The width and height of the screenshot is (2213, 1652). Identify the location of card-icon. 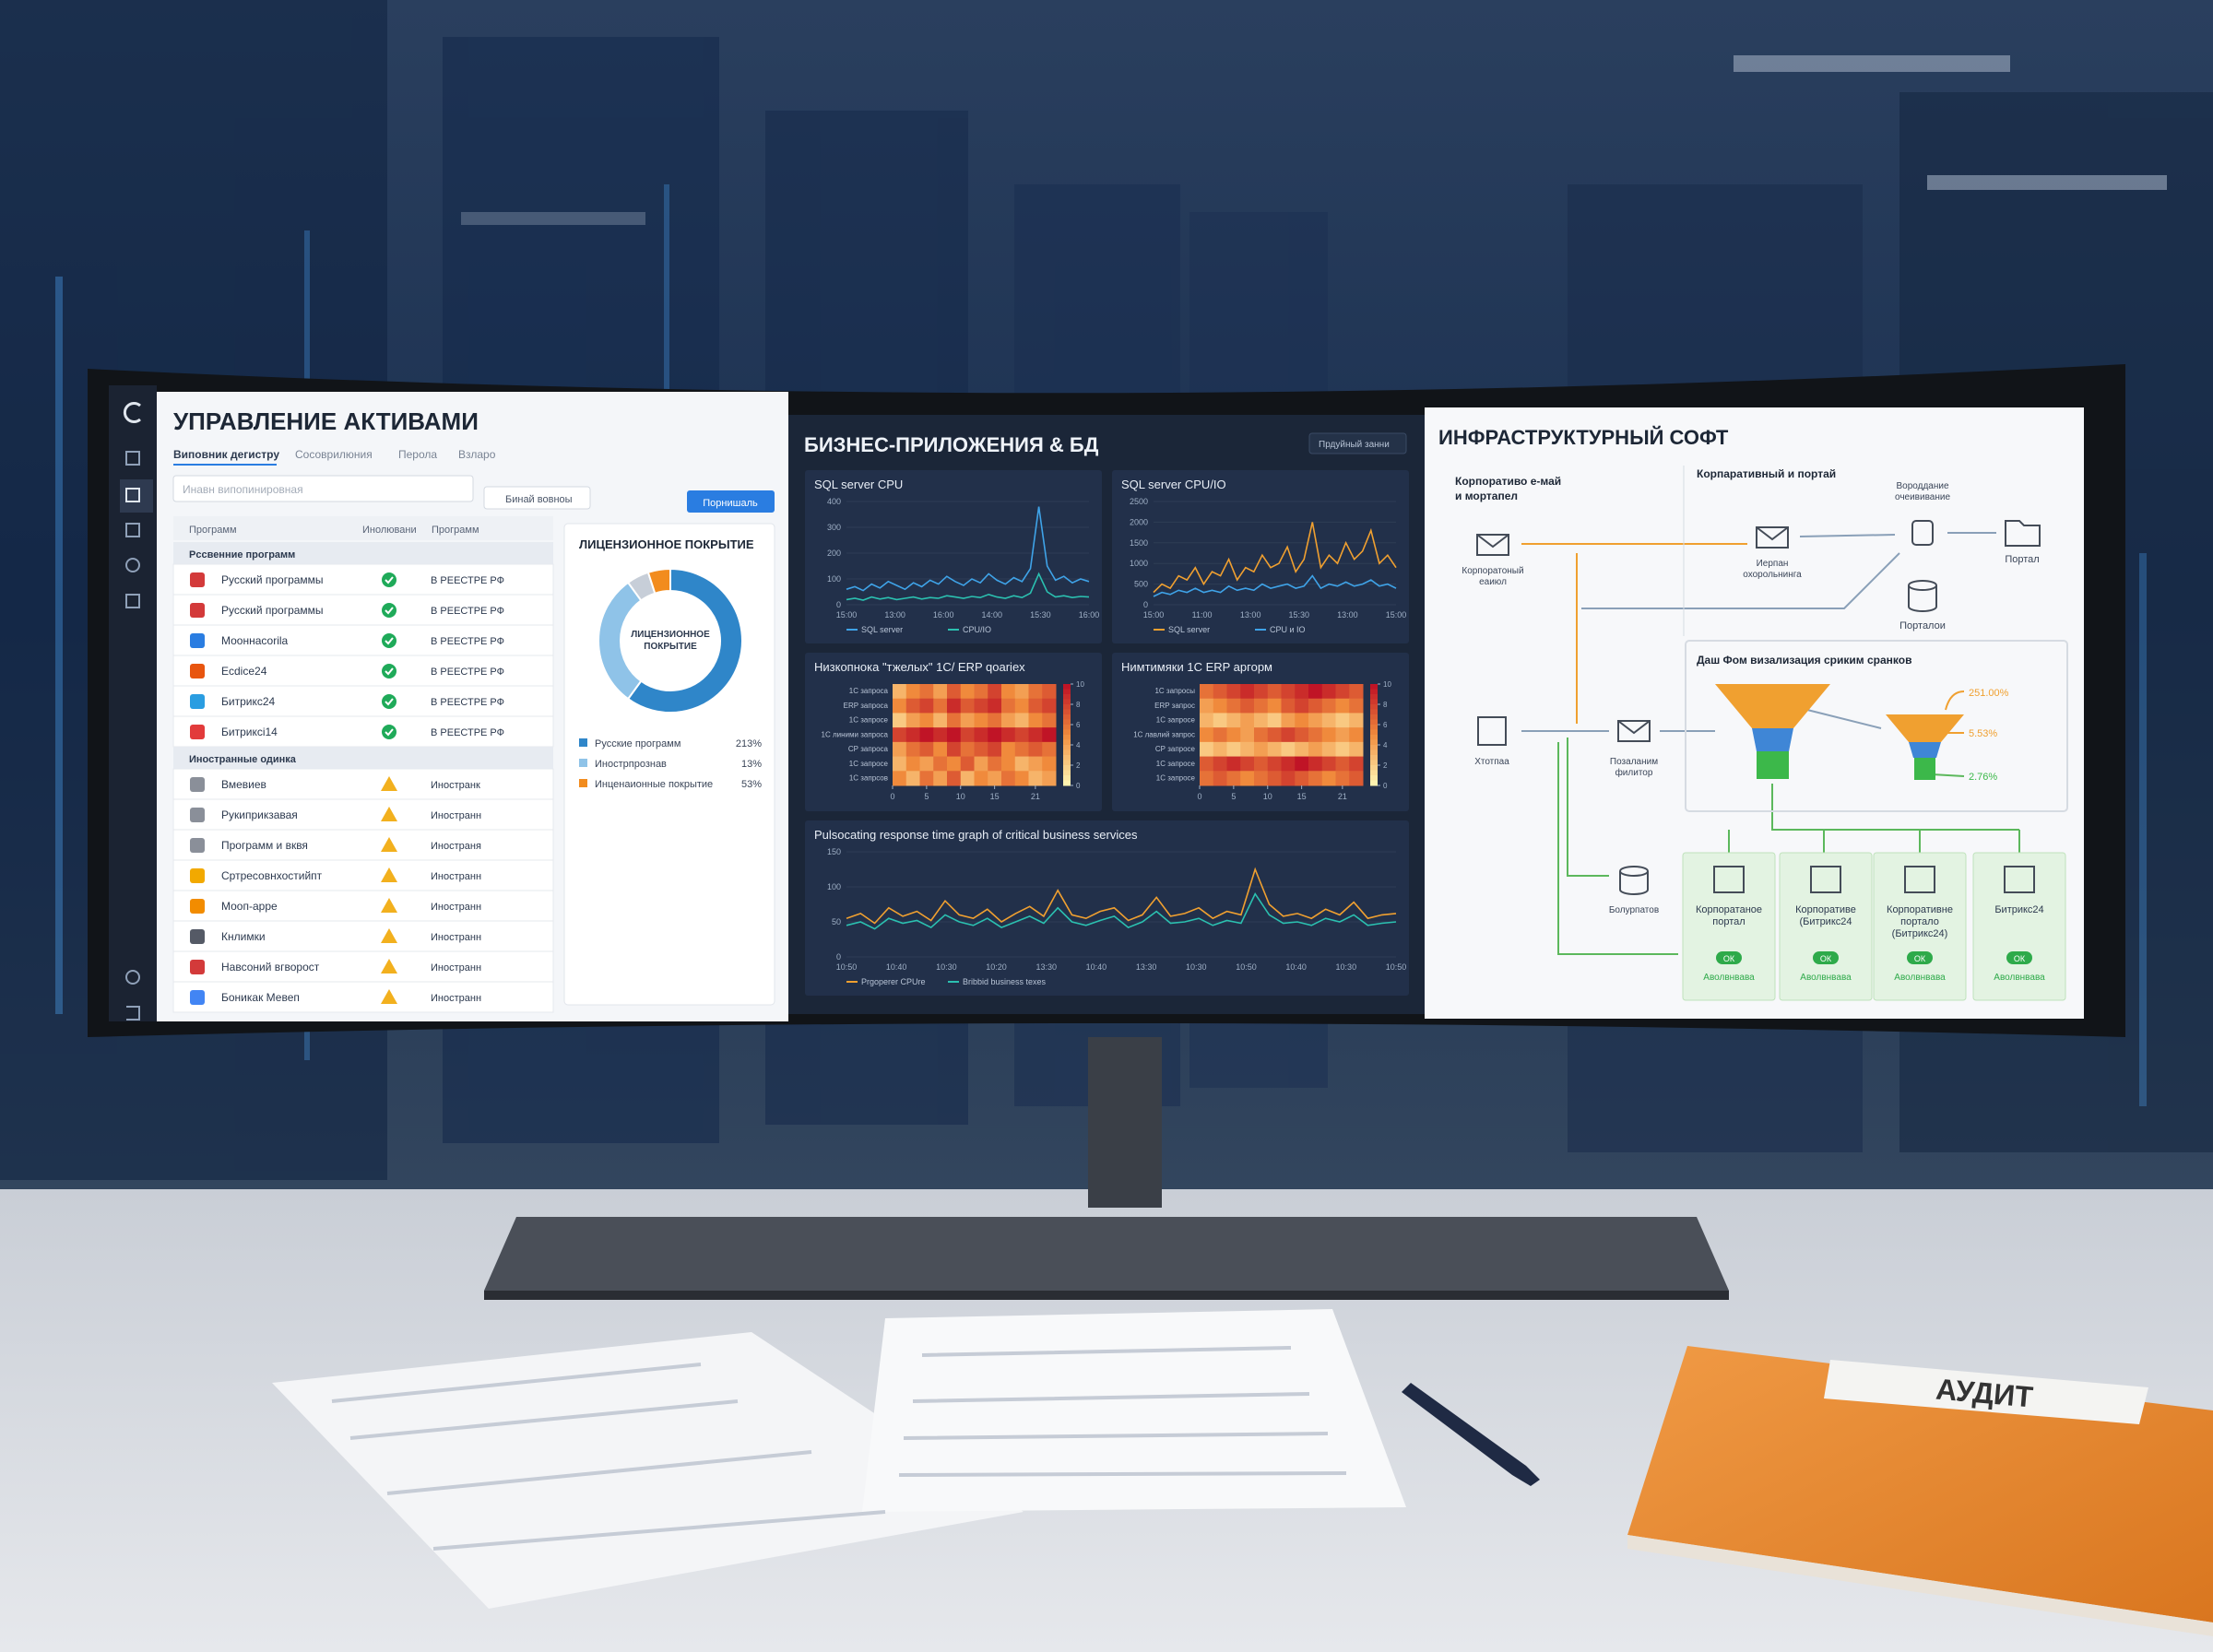
(1825, 879).